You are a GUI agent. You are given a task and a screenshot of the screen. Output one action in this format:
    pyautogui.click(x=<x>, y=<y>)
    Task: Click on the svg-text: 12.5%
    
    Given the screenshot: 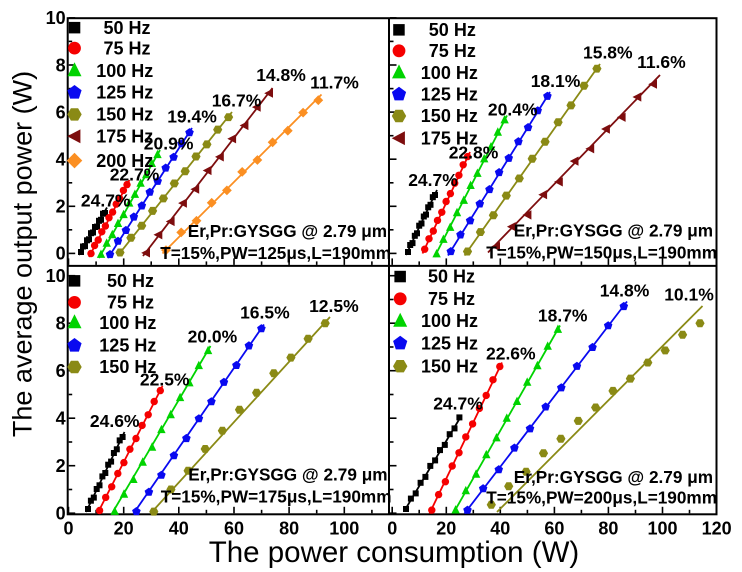 What is the action you would take?
    pyautogui.click(x=334, y=306)
    